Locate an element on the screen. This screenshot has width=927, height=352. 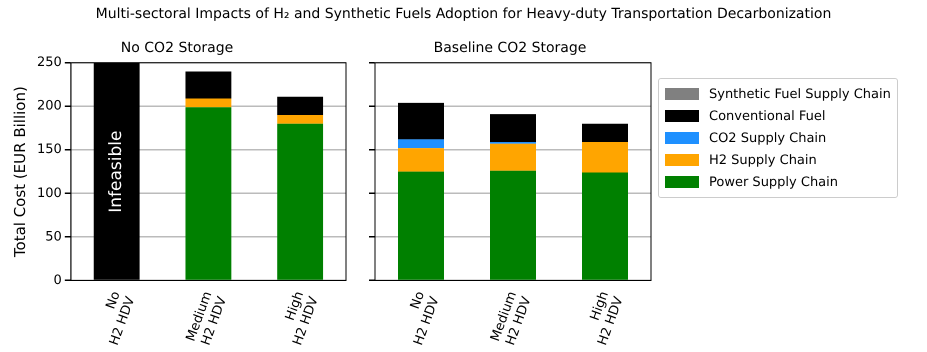
y-tick-label: 50 is located at coordinates (53, 236).